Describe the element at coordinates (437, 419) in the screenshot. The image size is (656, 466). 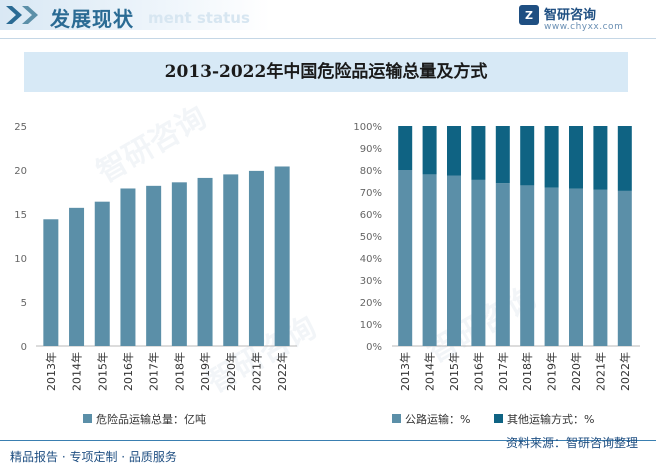
I see `legend-label: 公路运输：%` at that location.